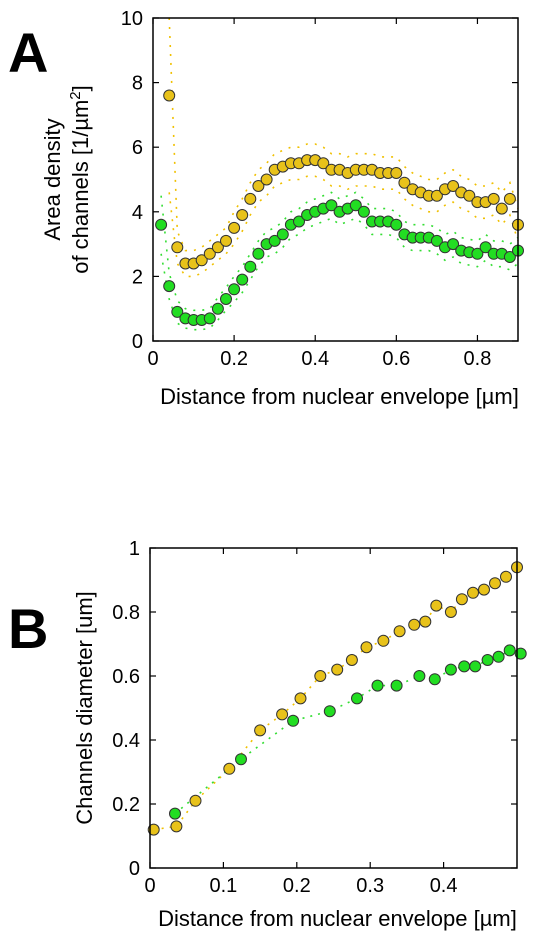  Describe the element at coordinates (28, 52) in the screenshot. I see `panel-a-letter: A` at that location.